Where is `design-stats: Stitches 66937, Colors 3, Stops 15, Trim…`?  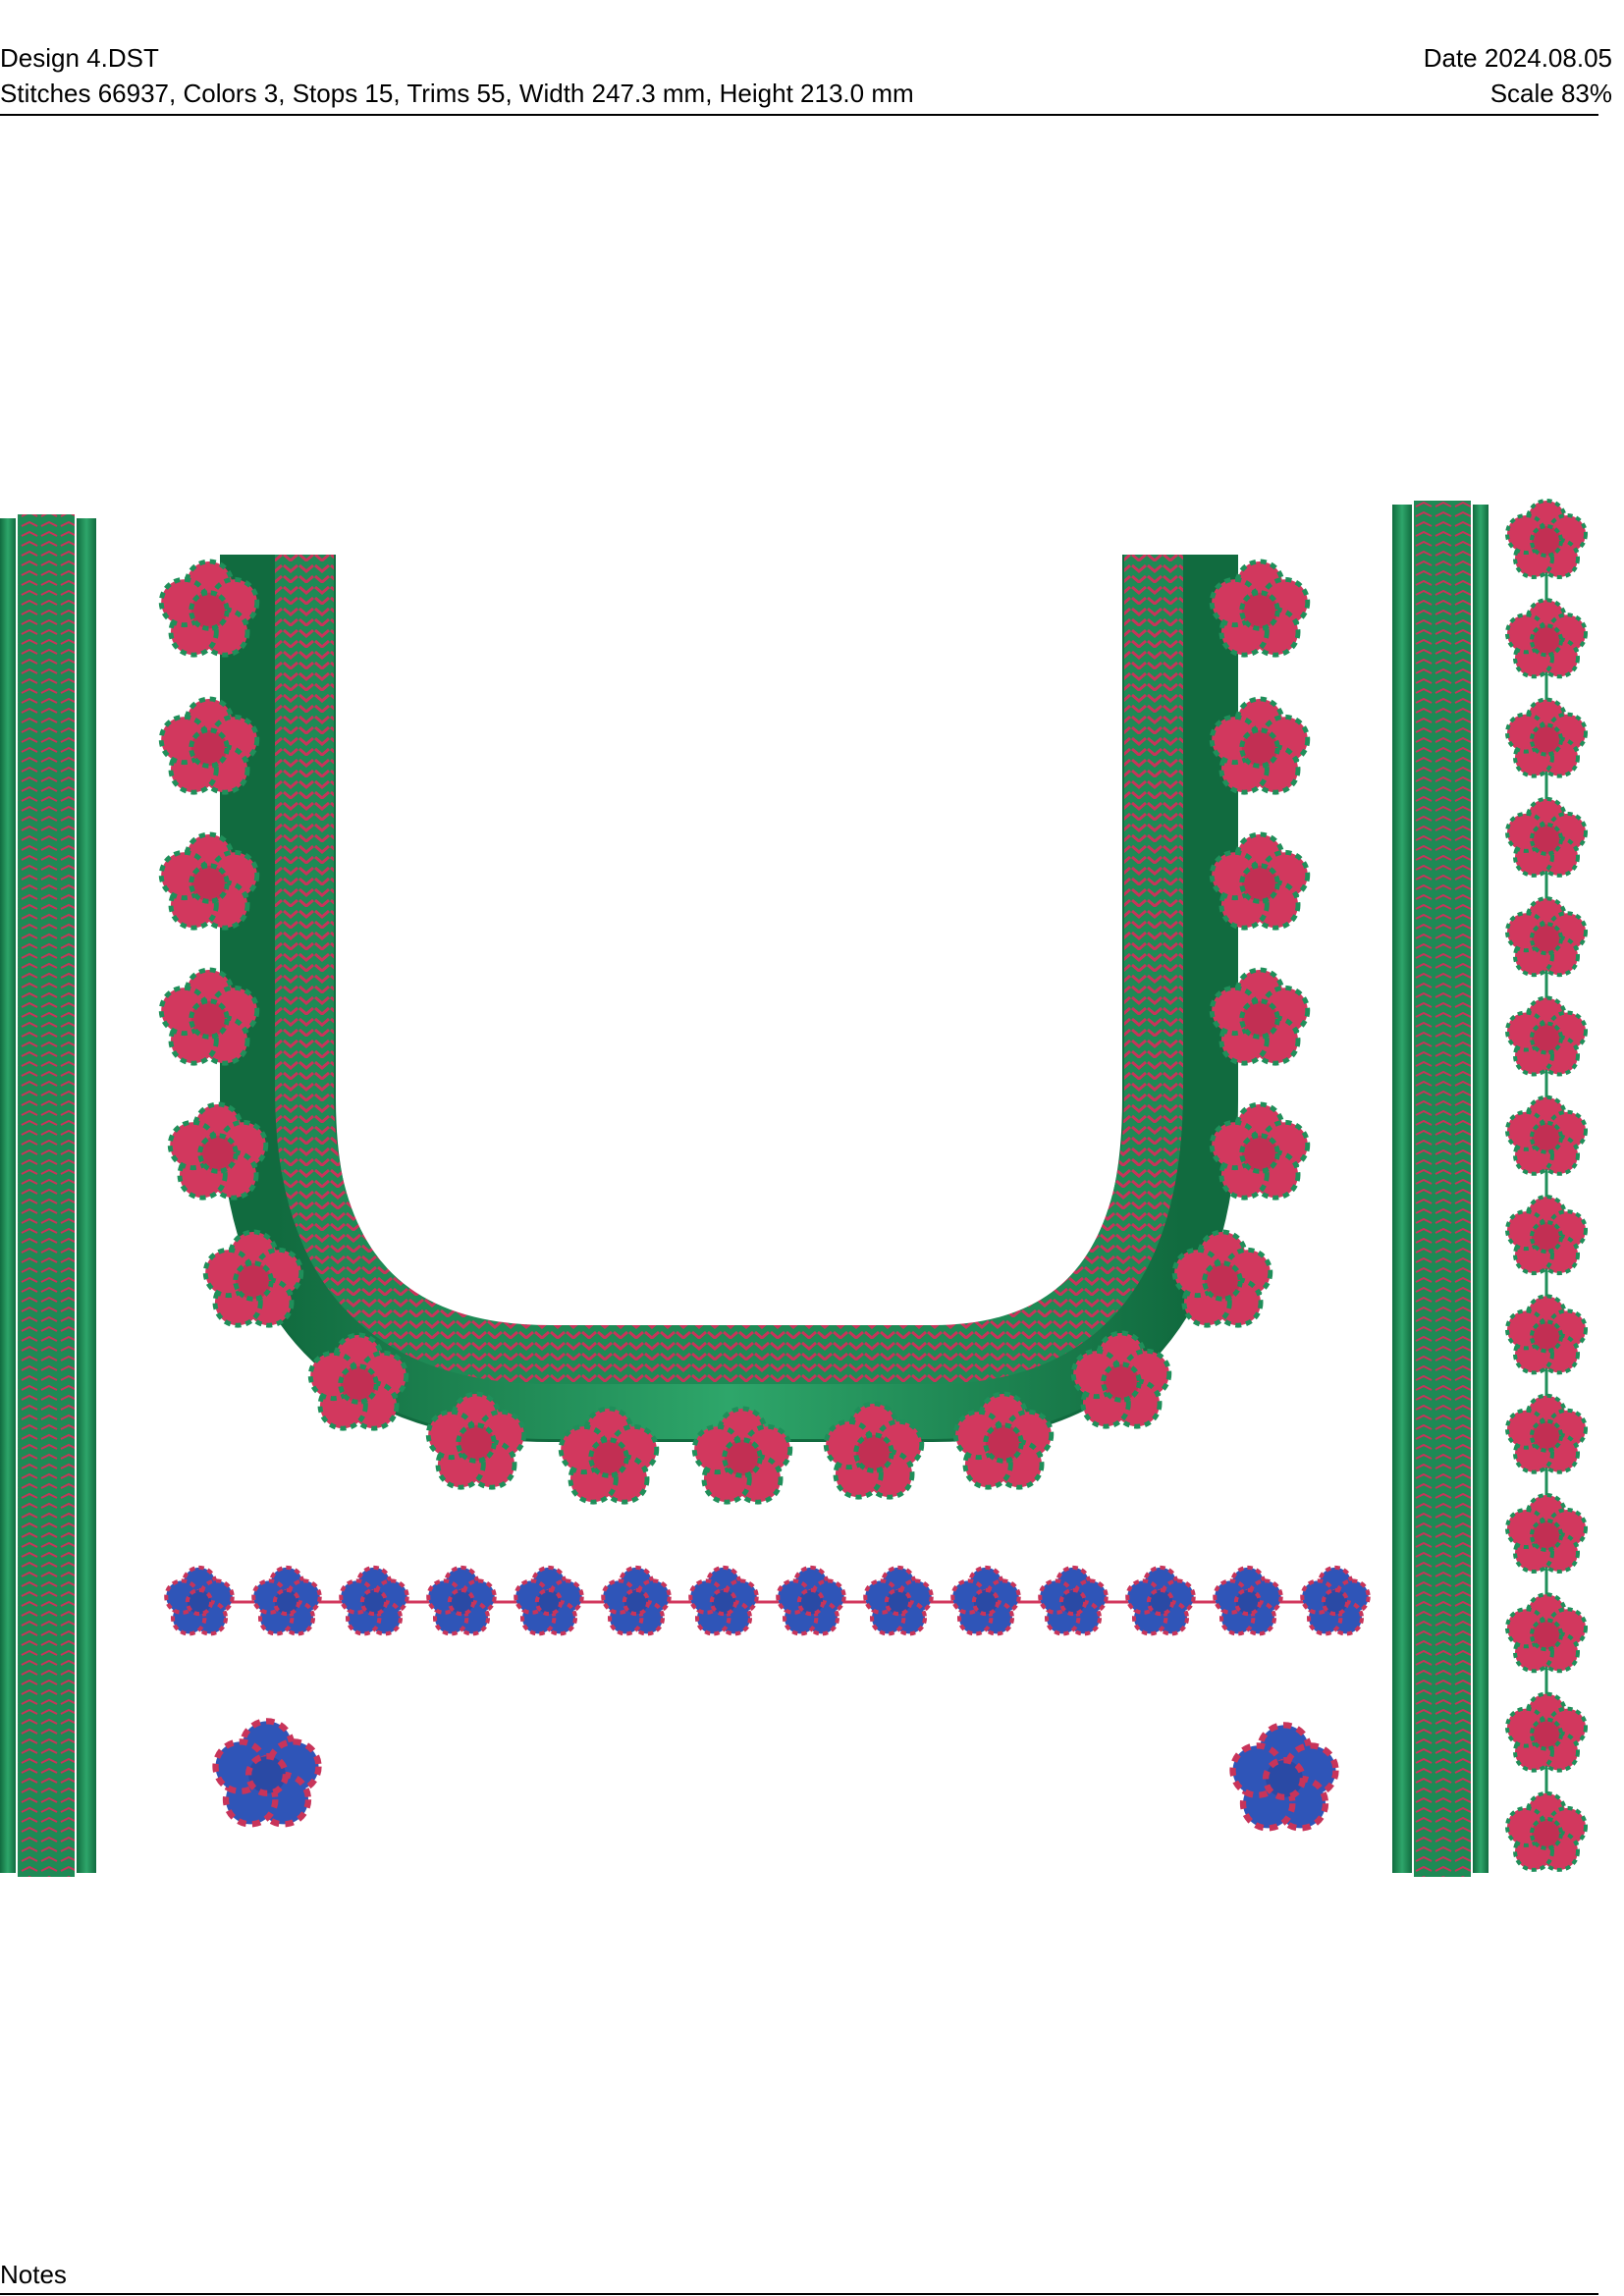
design-stats: Stitches 66937, Colors 3, Stops 15, Trim… is located at coordinates (457, 93).